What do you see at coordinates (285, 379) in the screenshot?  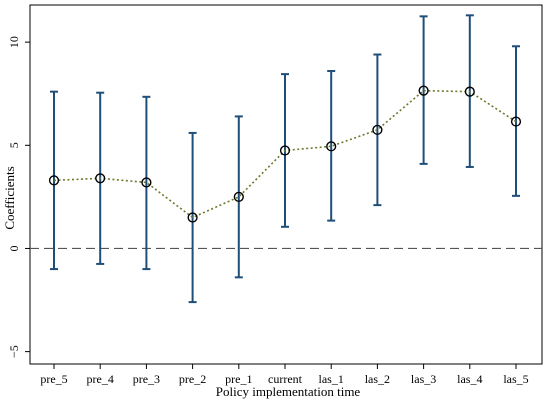 I see `x-tick-label: current` at bounding box center [285, 379].